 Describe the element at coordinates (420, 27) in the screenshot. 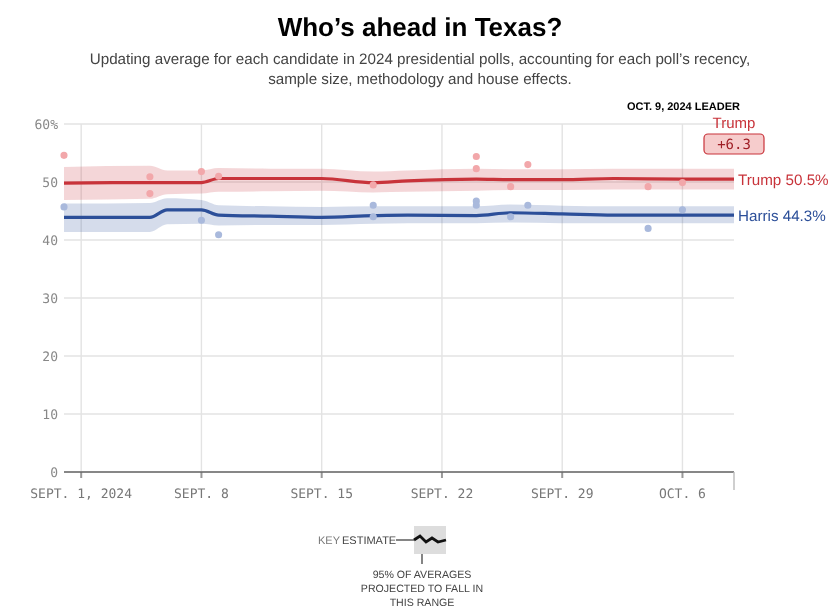

I see `chart-title: Who’s ahead in Texas?` at that location.